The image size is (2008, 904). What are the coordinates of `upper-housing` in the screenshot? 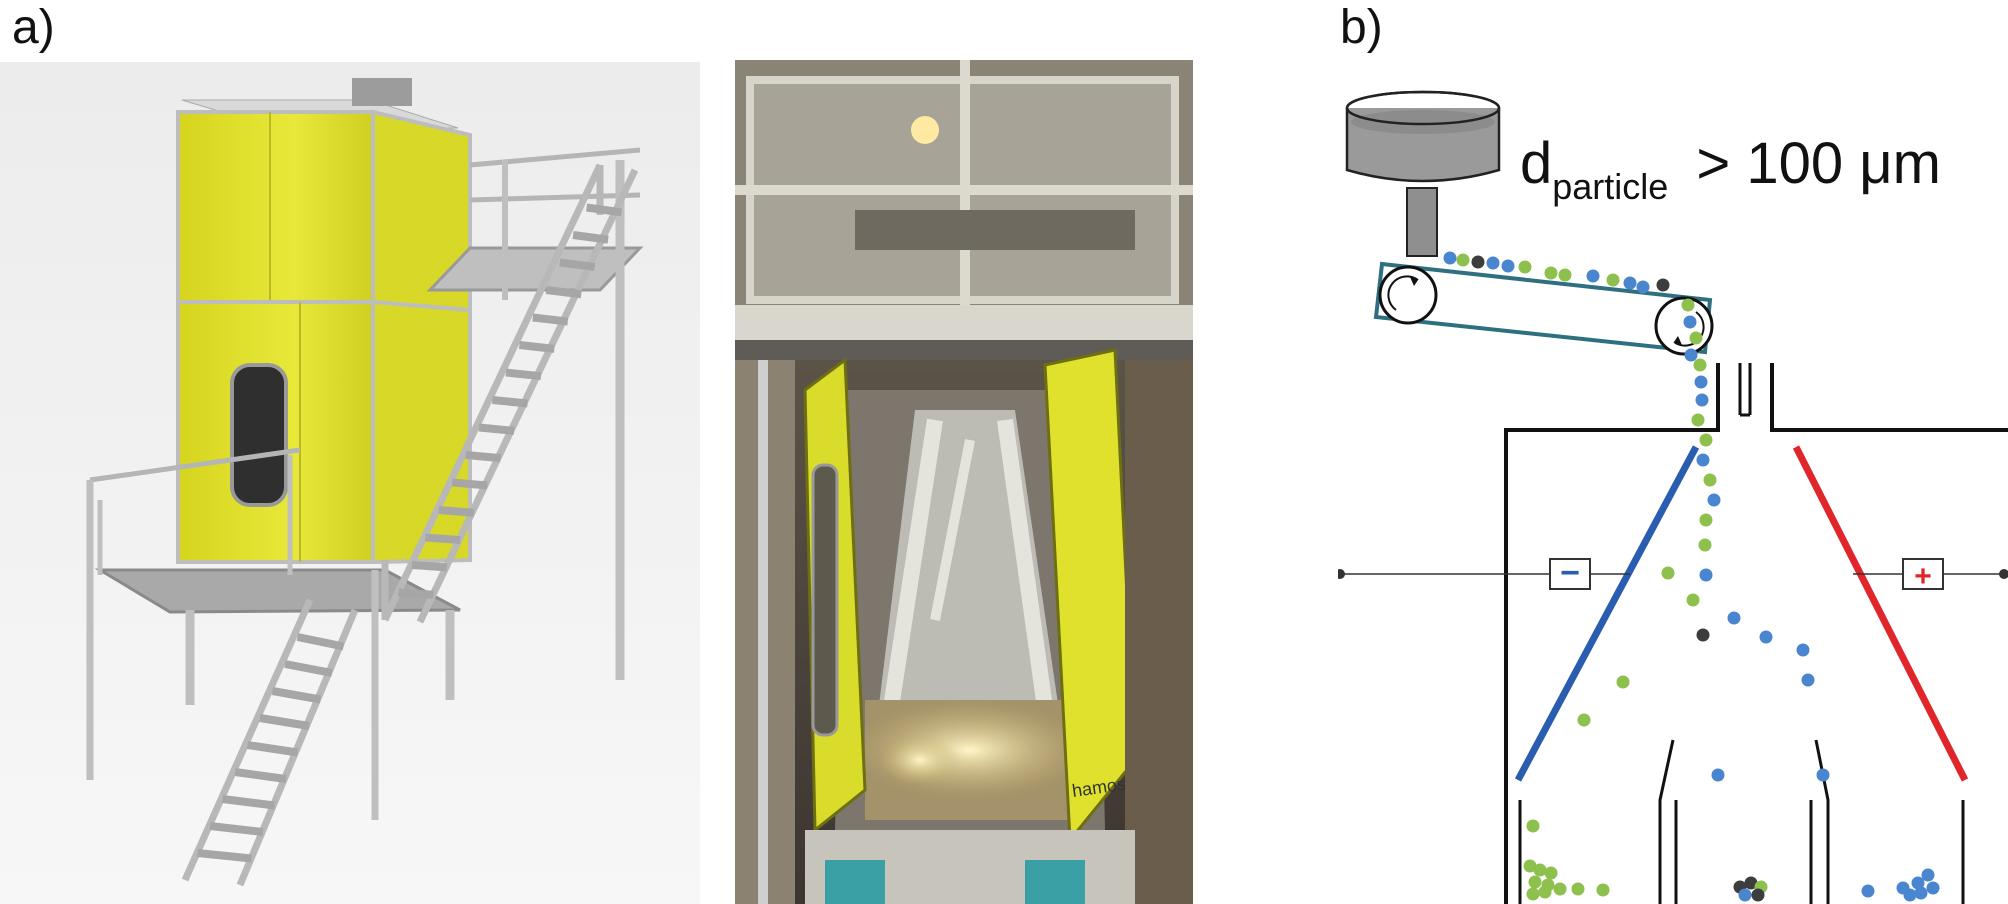 It's located at (275, 207).